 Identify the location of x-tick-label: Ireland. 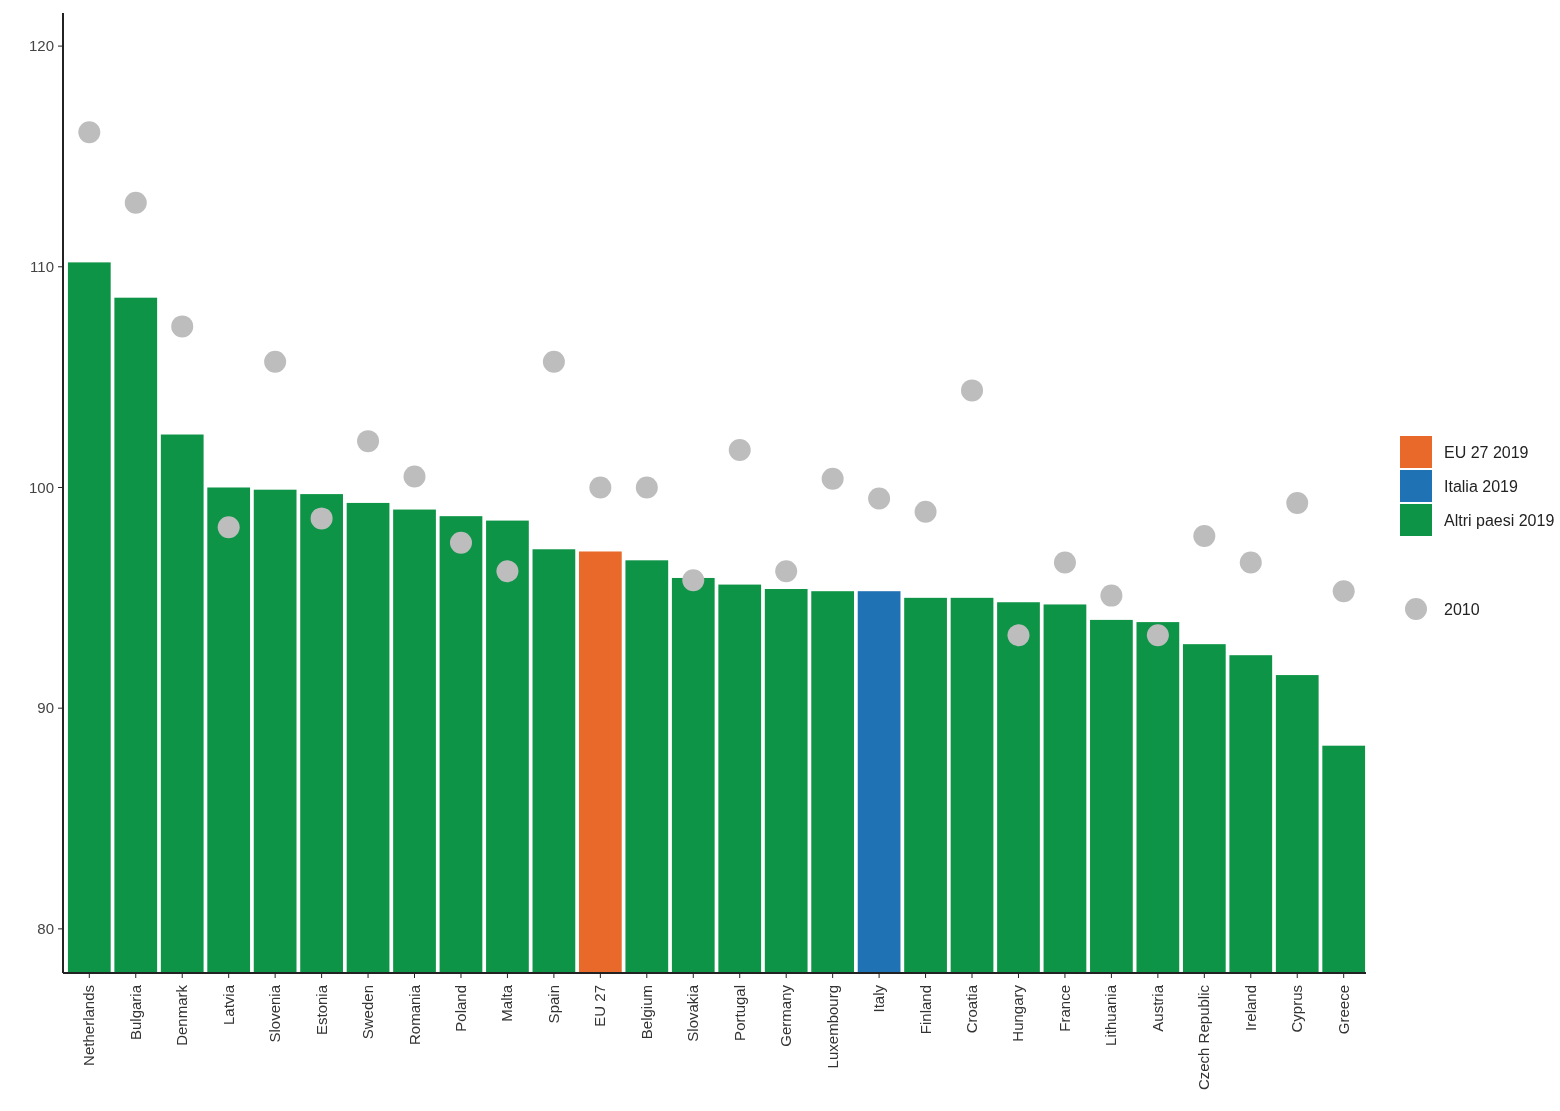
(1250, 1008).